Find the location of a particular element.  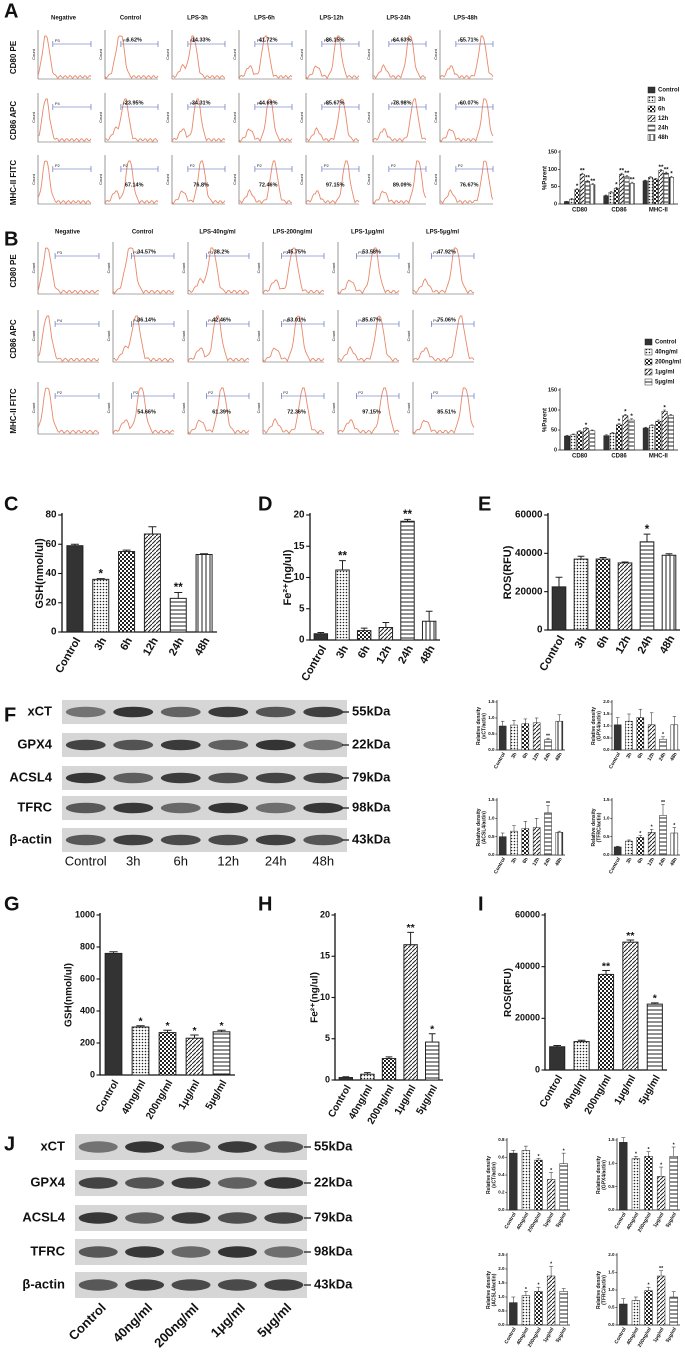

axis is located at coordinates (530, 725).